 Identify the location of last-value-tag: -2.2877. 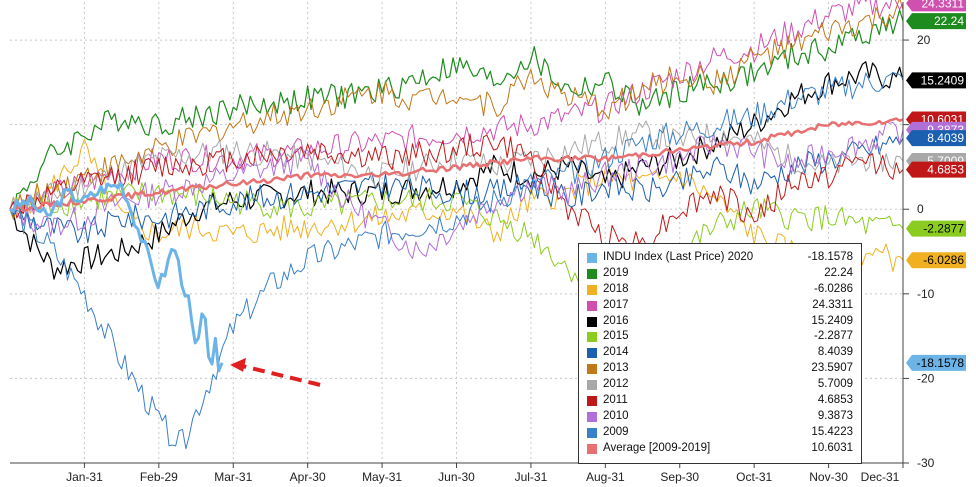
(936, 228).